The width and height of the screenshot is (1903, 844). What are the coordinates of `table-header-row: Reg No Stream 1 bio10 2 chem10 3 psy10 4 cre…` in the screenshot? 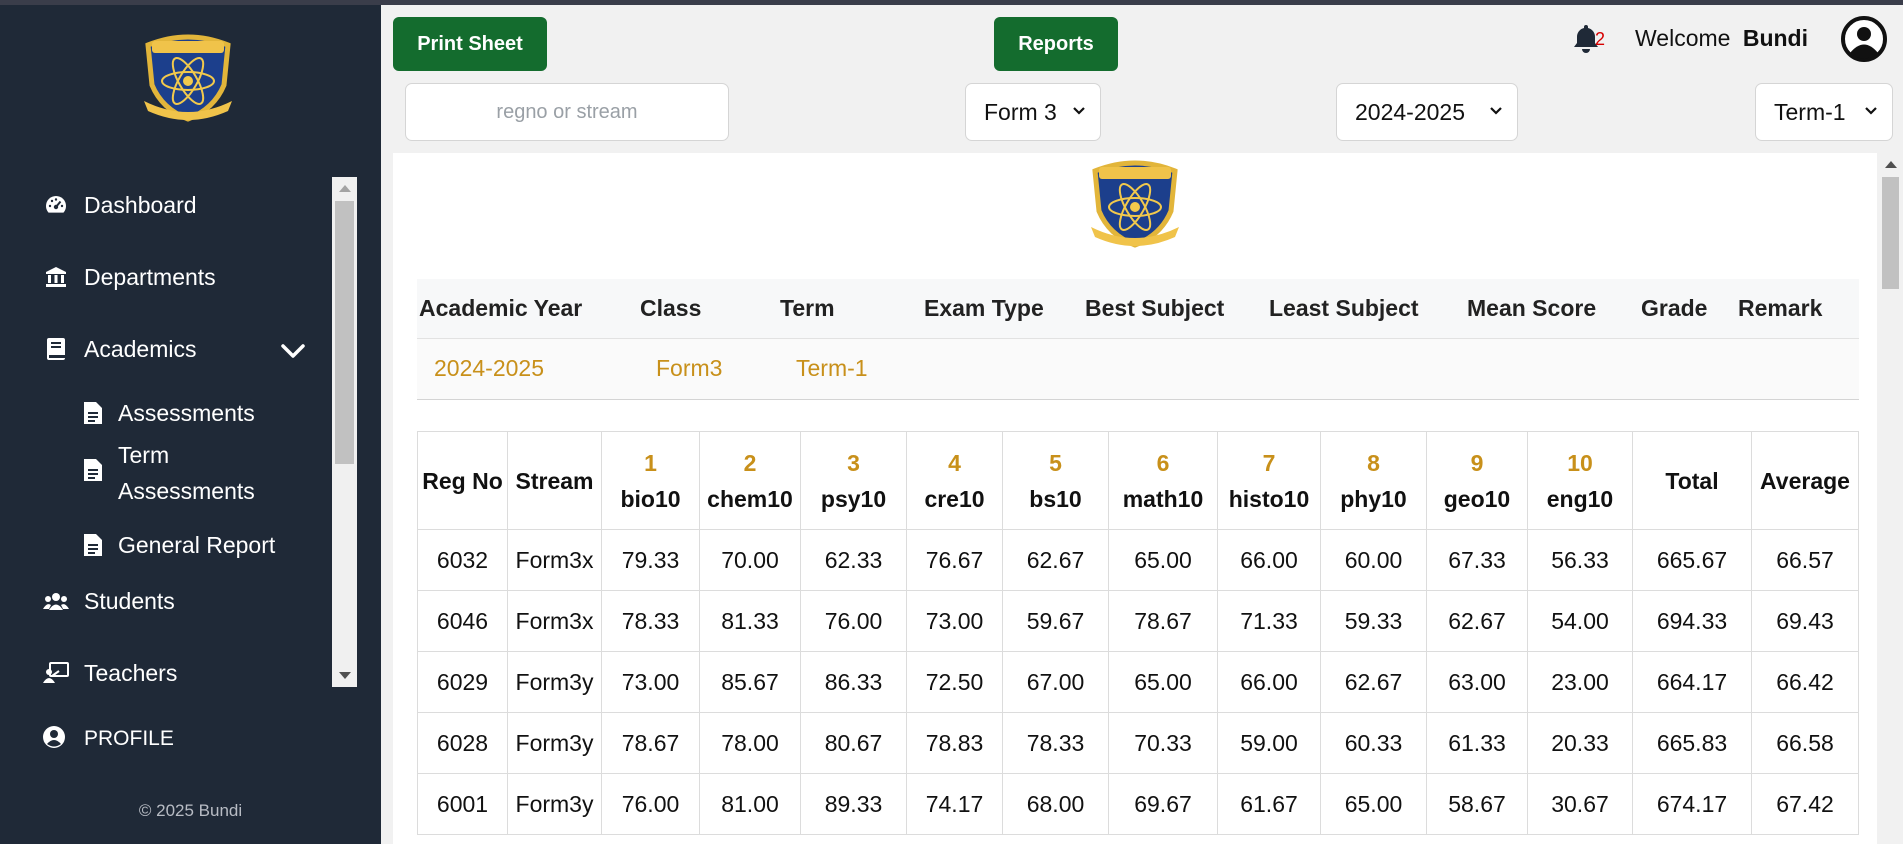 It's located at (1138, 480).